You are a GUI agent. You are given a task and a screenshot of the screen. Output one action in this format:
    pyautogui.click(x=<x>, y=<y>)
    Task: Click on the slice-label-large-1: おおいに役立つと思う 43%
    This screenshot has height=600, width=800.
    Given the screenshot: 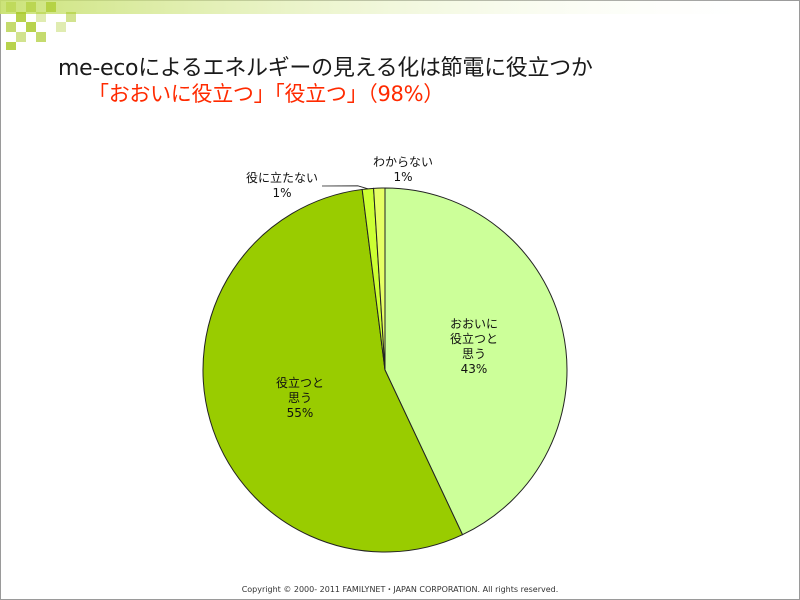 What is the action you would take?
    pyautogui.click(x=474, y=346)
    